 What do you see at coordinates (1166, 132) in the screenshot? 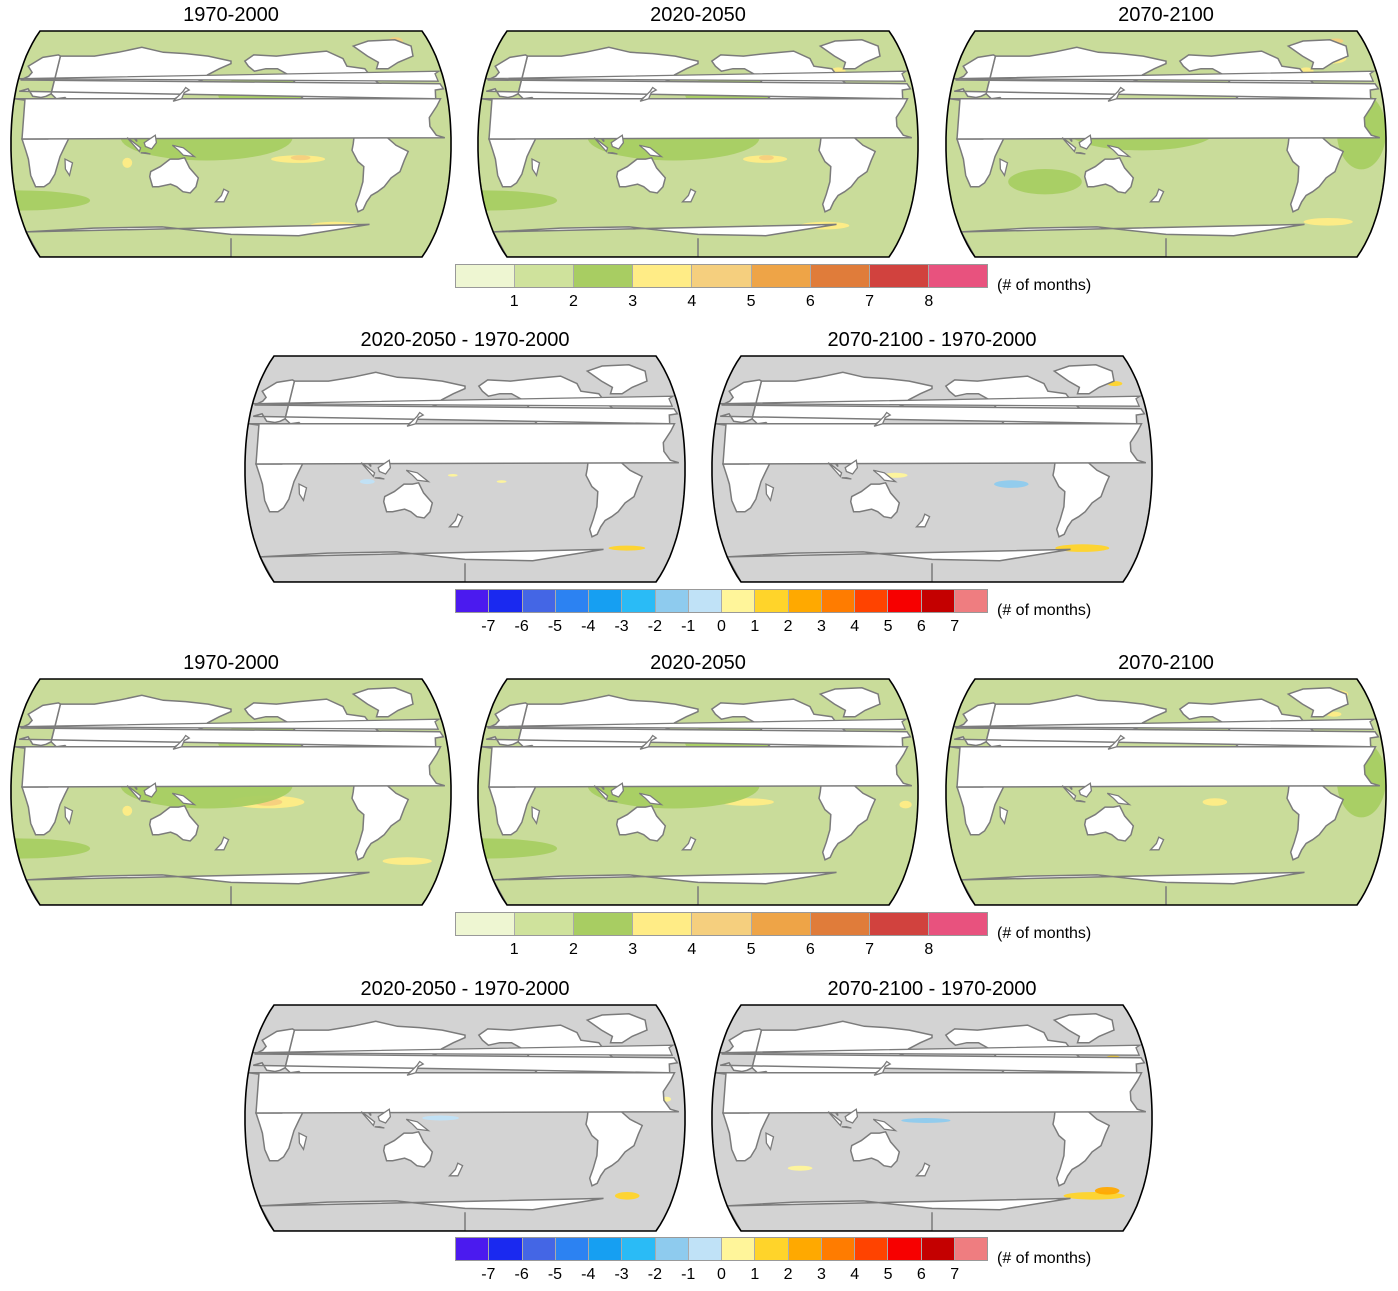
I see `map-panel: 2070-2100` at bounding box center [1166, 132].